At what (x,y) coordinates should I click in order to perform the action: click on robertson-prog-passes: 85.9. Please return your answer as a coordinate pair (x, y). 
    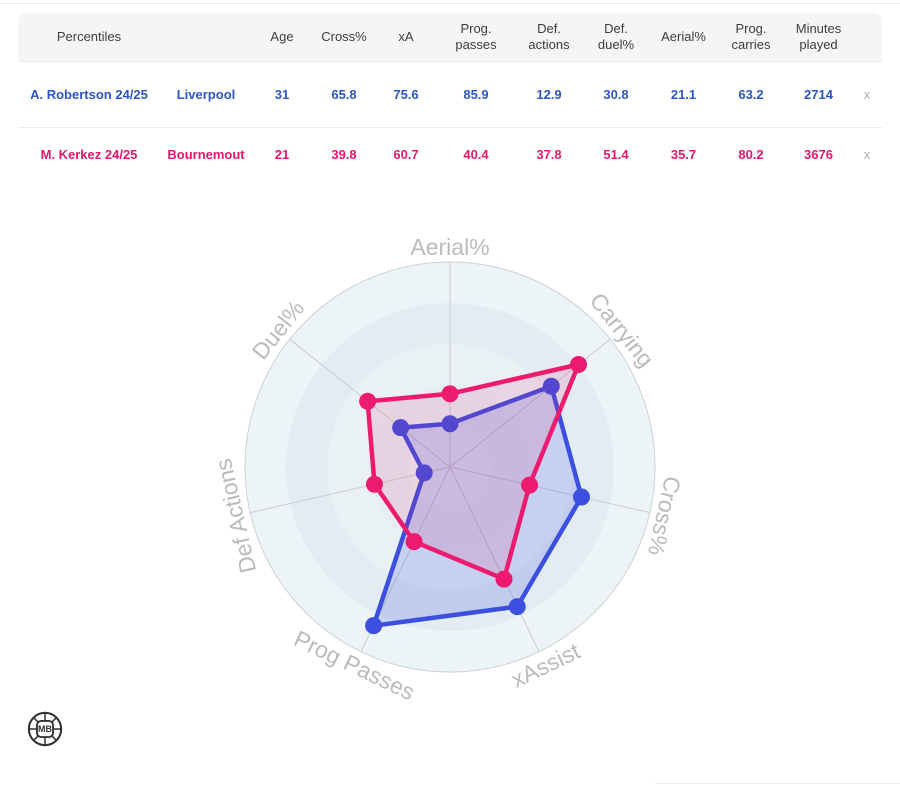
    Looking at the image, I should click on (476, 94).